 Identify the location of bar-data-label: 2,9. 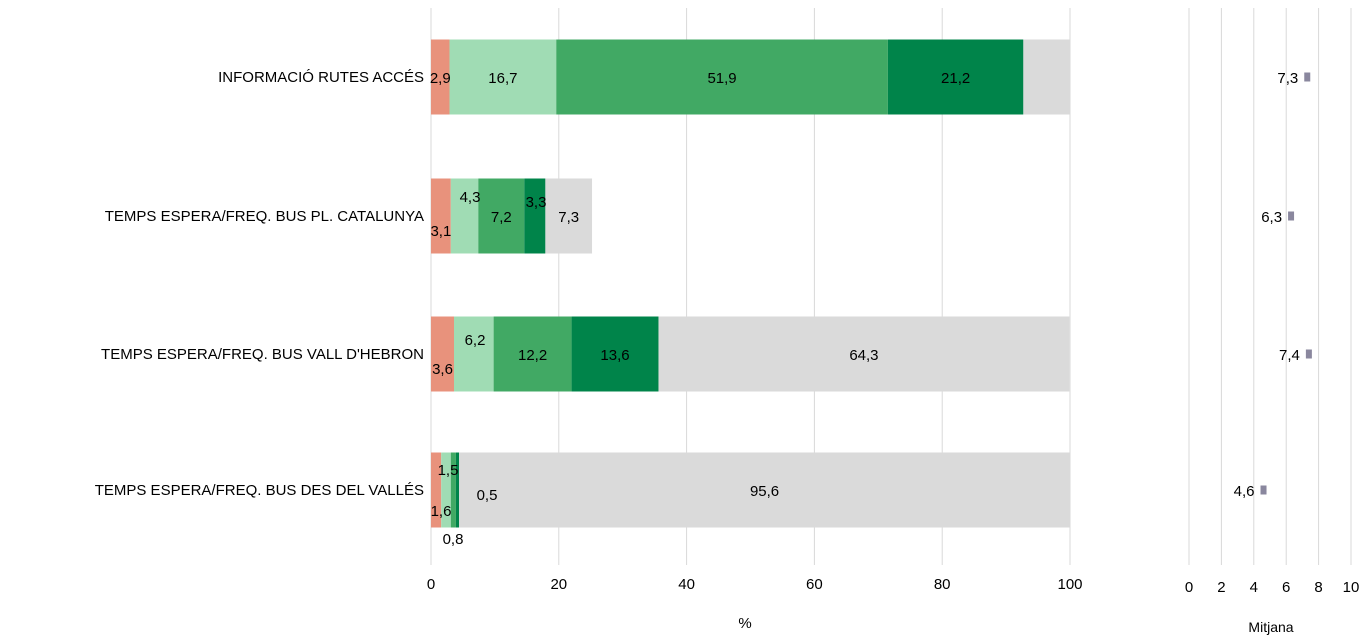
(440, 78).